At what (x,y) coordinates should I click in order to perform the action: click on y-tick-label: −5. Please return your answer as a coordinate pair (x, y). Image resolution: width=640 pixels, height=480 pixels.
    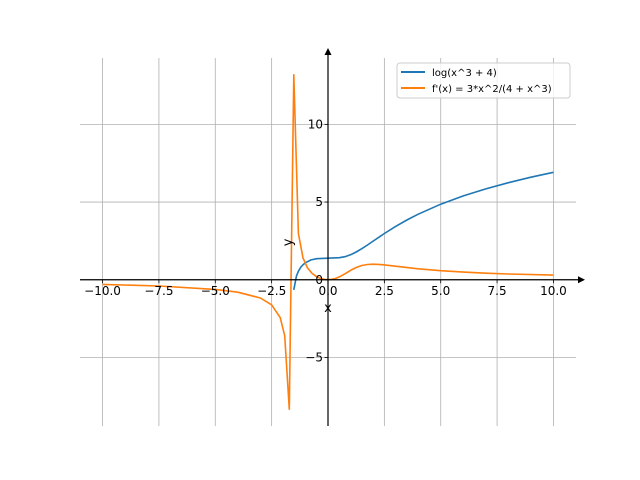
    Looking at the image, I should click on (314, 357).